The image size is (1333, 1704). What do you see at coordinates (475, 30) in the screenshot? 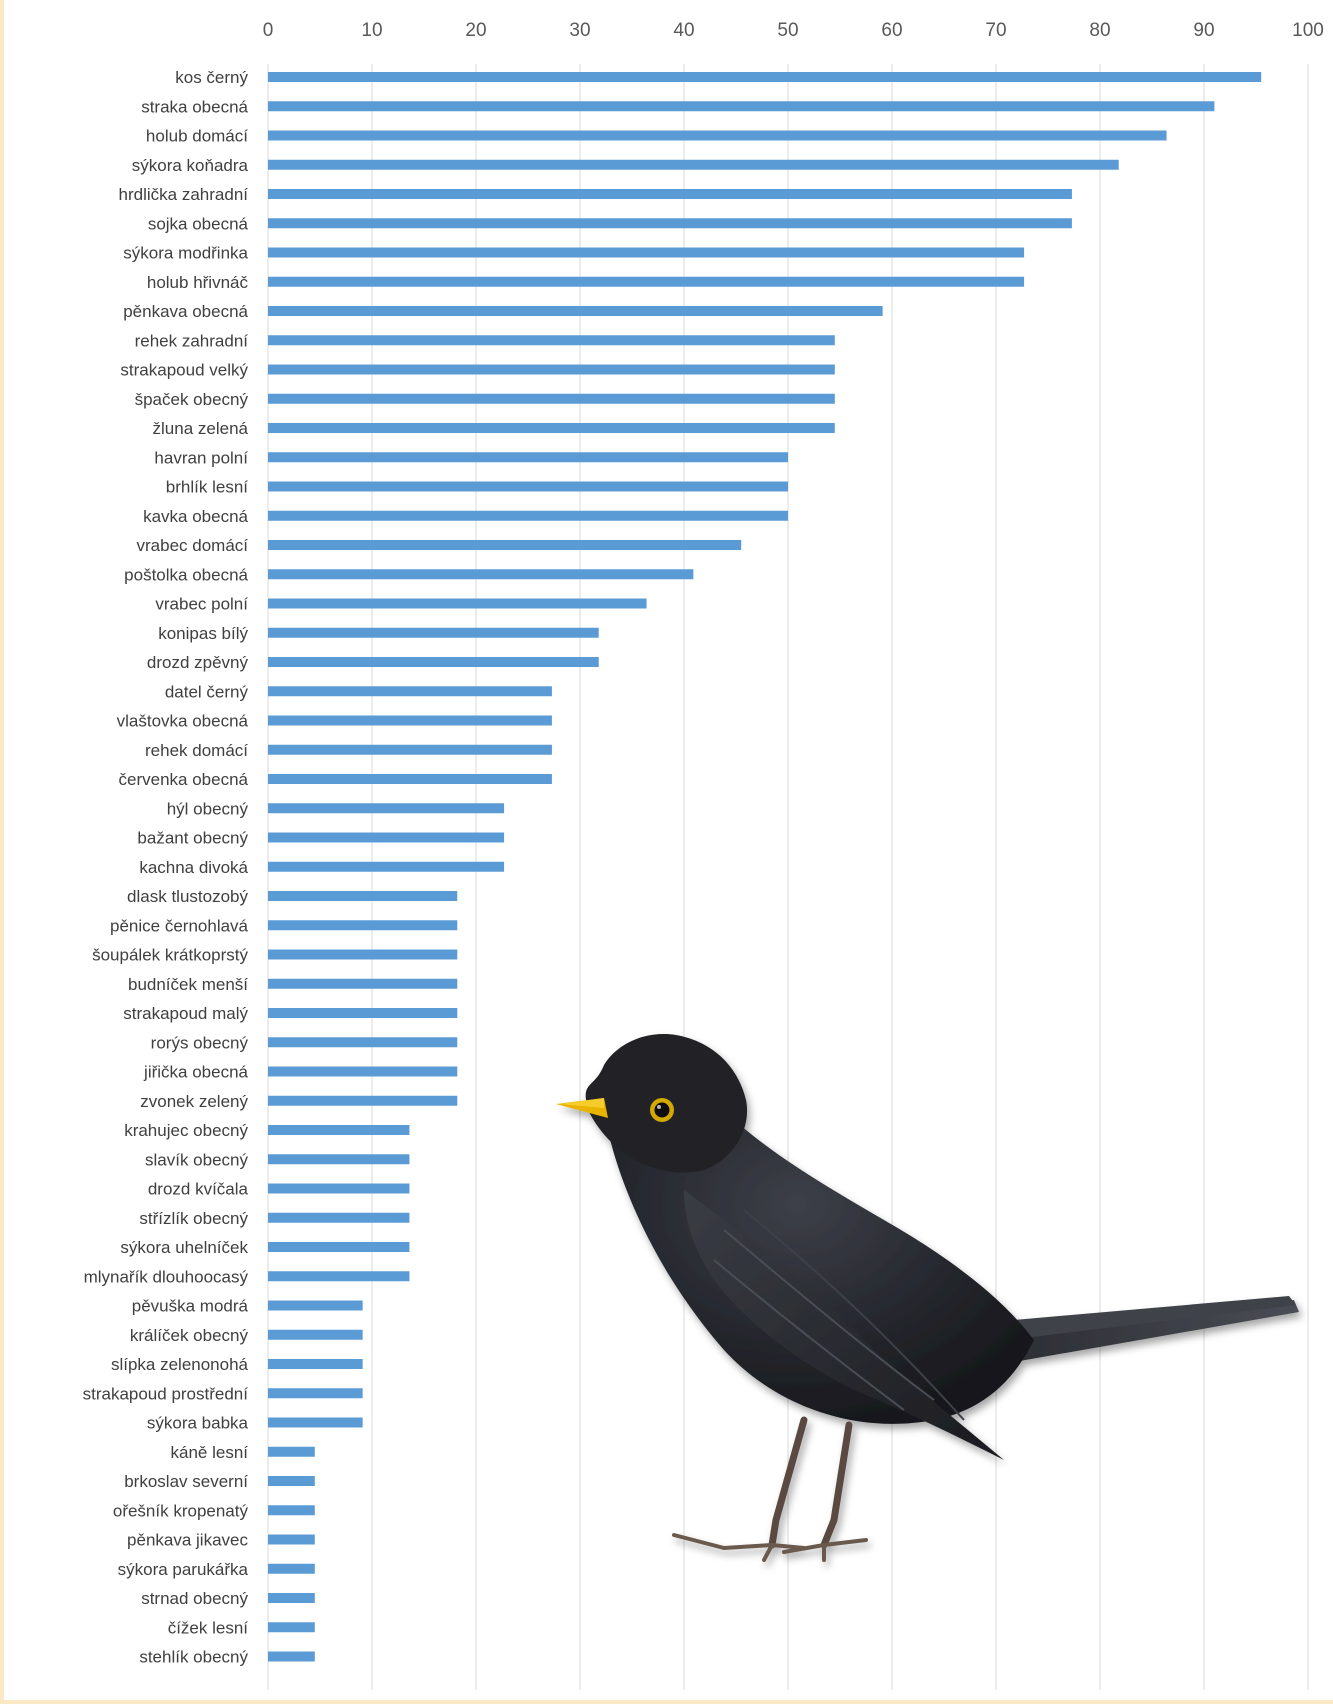
I see `x-tick-label: 20` at bounding box center [475, 30].